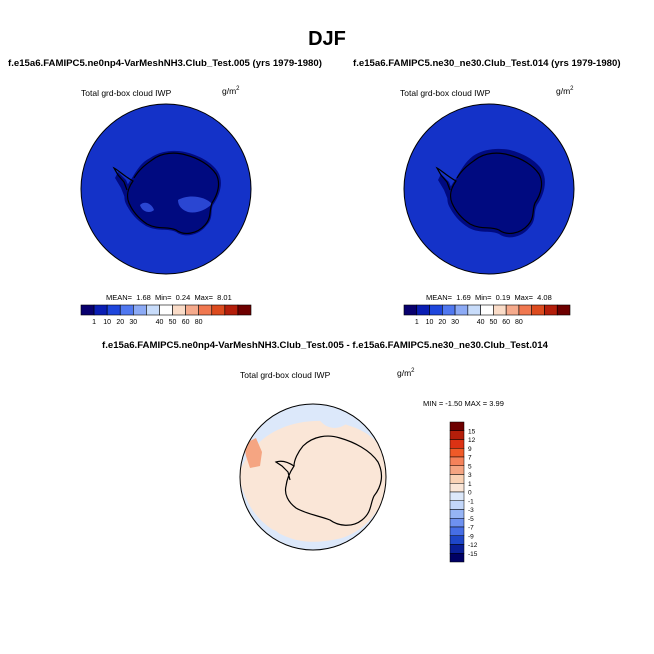 This screenshot has height=654, width=654. Describe the element at coordinates (169, 297) in the screenshot. I see `left-stats: MEAN= 1.68 Min= 0.24 Max= 8.01` at that location.